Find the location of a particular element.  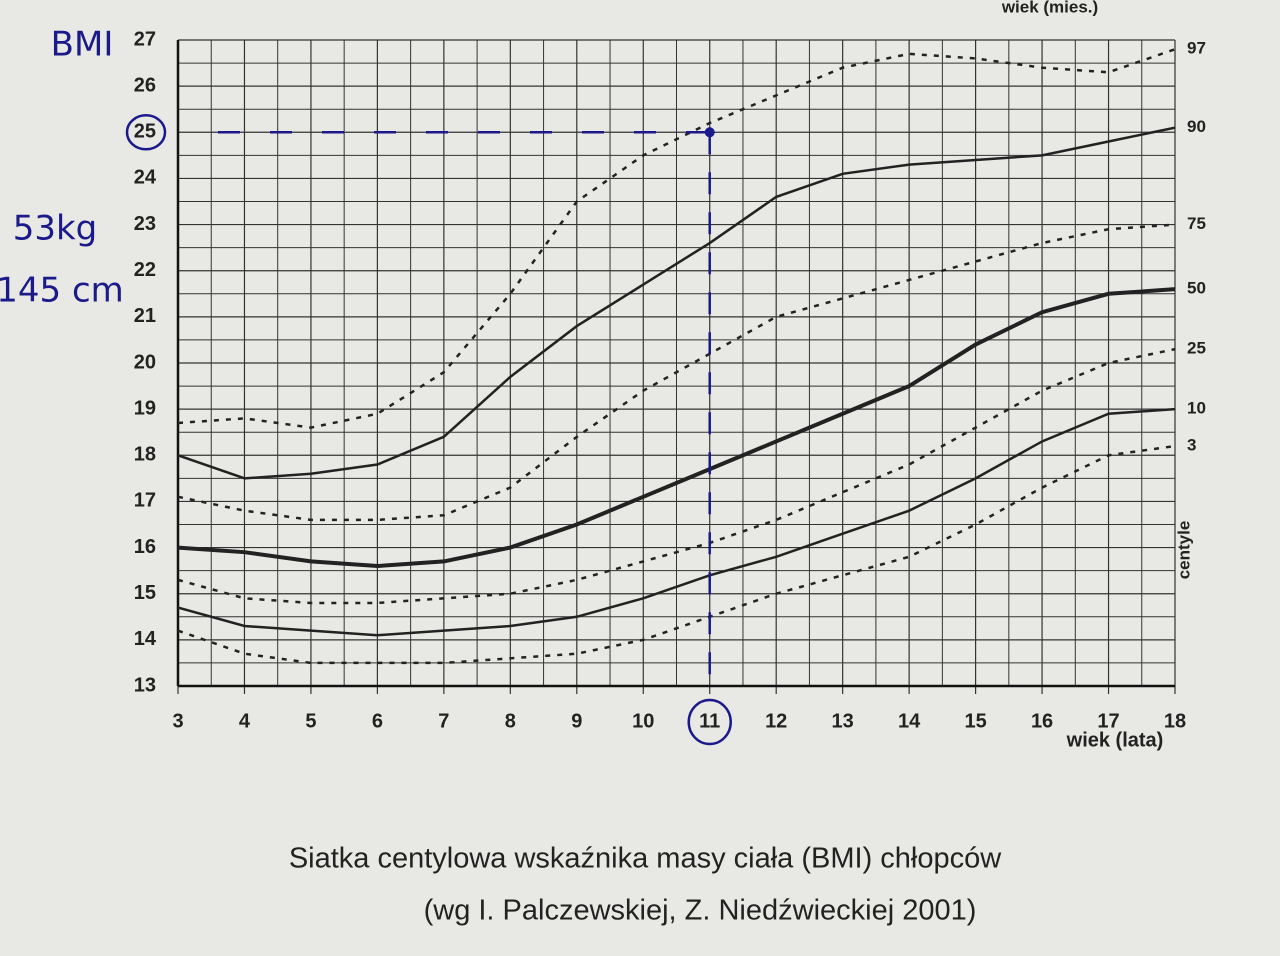

y-tick-label: 27 is located at coordinates (145, 39).